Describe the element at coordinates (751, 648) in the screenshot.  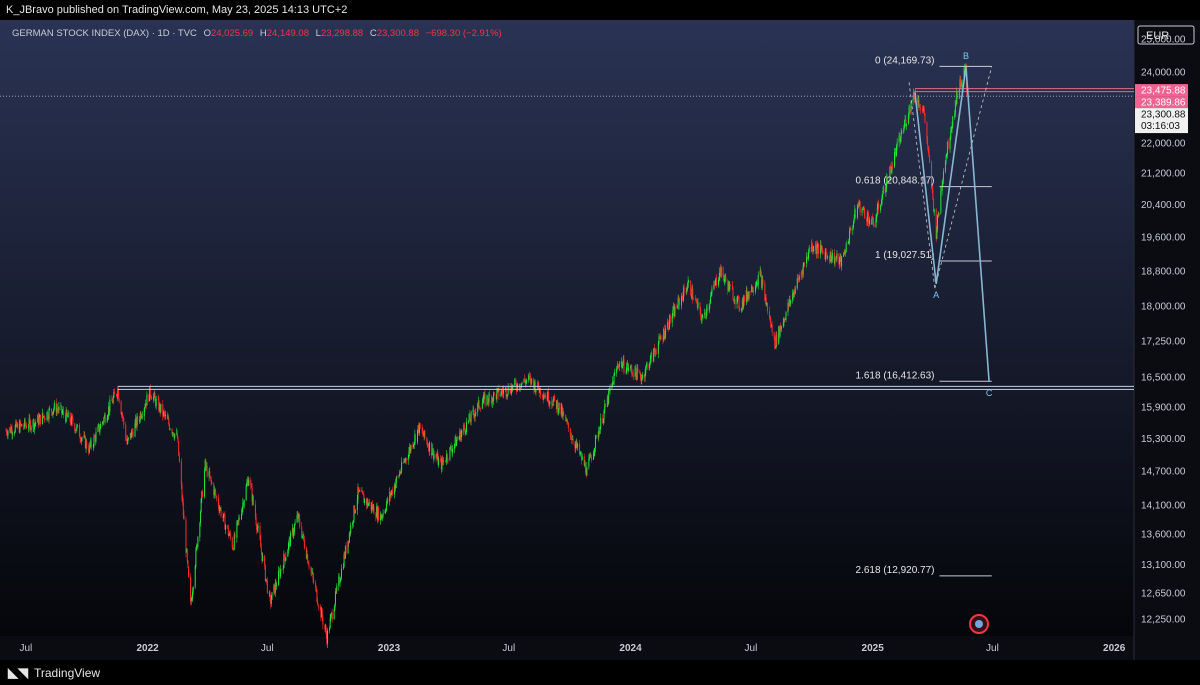
I see `x-tick-label-6: Jul` at that location.